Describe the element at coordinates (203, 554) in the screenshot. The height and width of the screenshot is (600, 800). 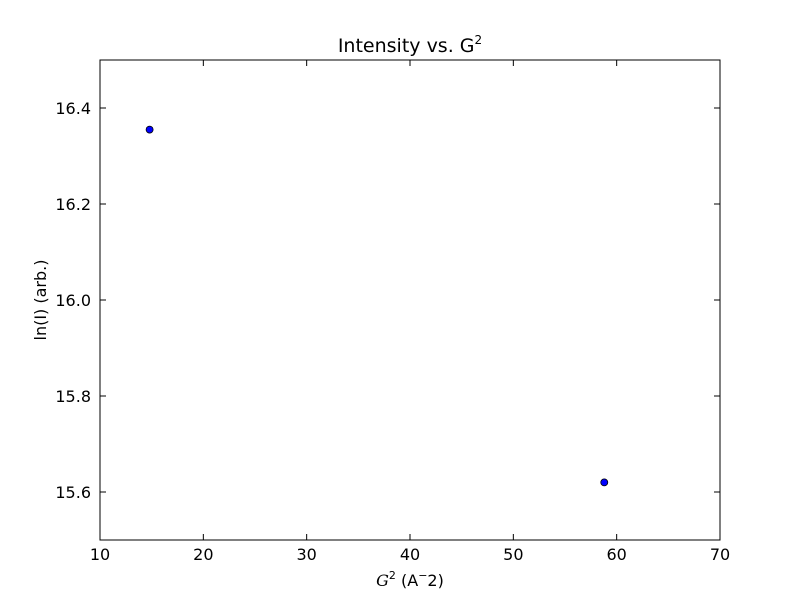
I see `x-tick-label: 20` at that location.